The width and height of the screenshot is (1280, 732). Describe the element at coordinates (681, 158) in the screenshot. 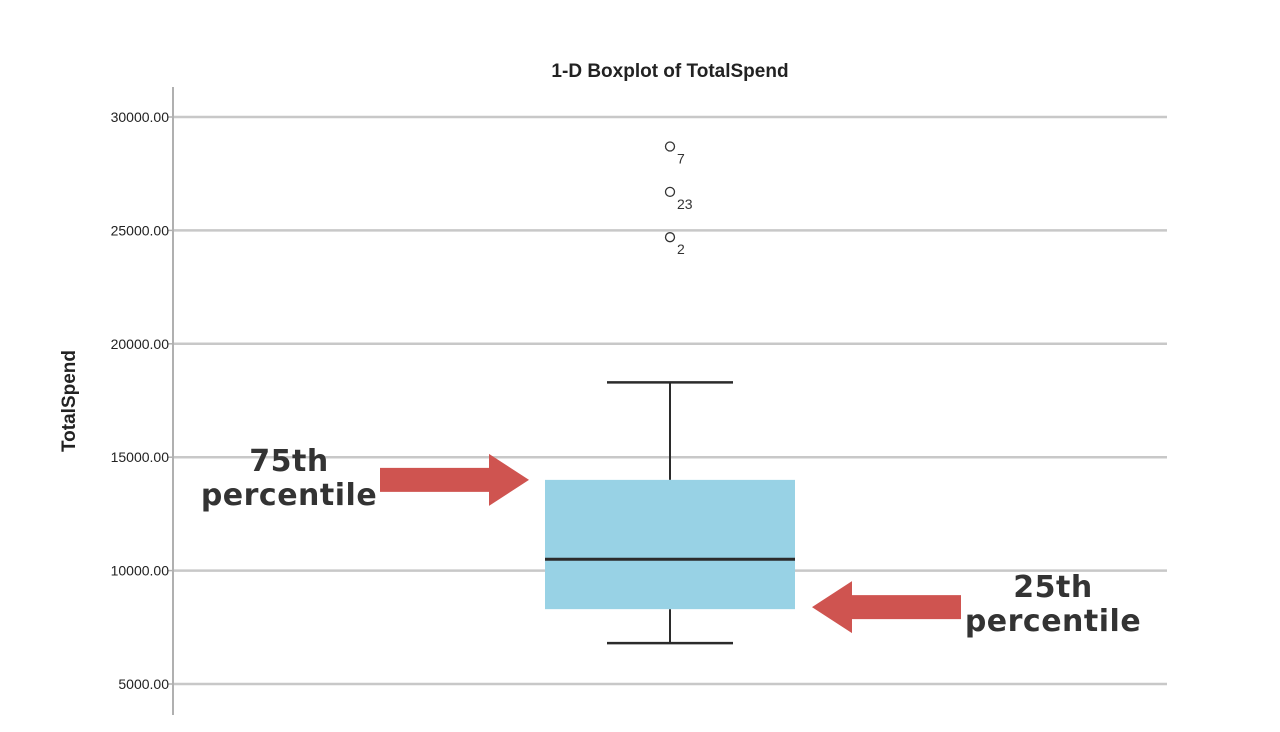

I see `outlier-label: 7` at that location.